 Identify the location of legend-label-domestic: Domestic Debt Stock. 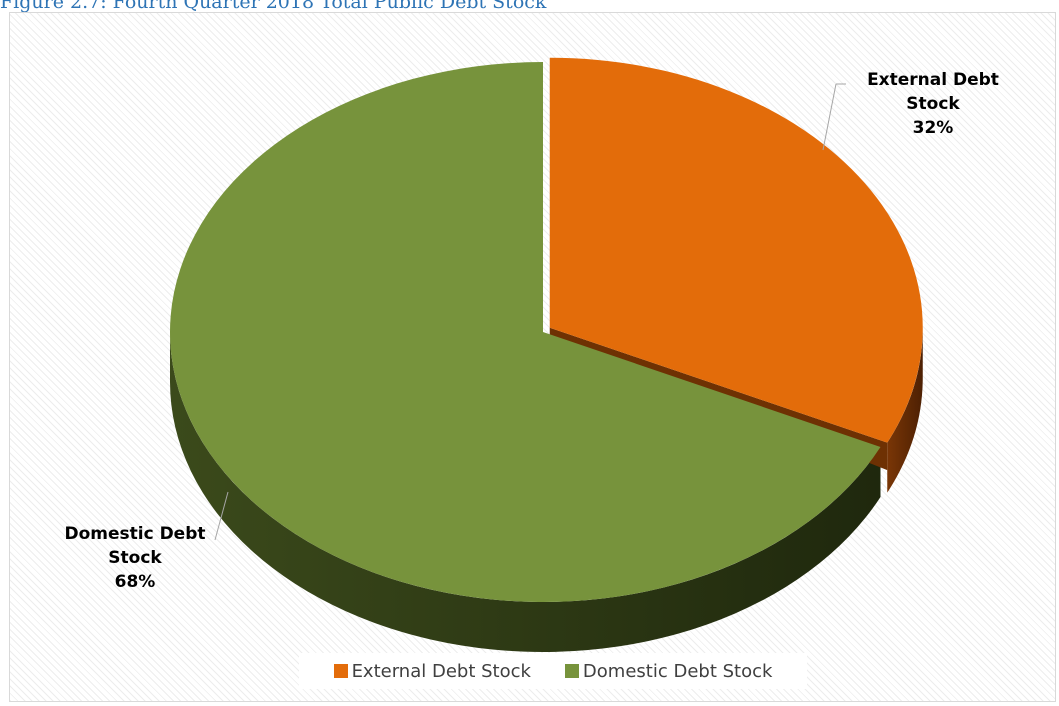
(677, 671).